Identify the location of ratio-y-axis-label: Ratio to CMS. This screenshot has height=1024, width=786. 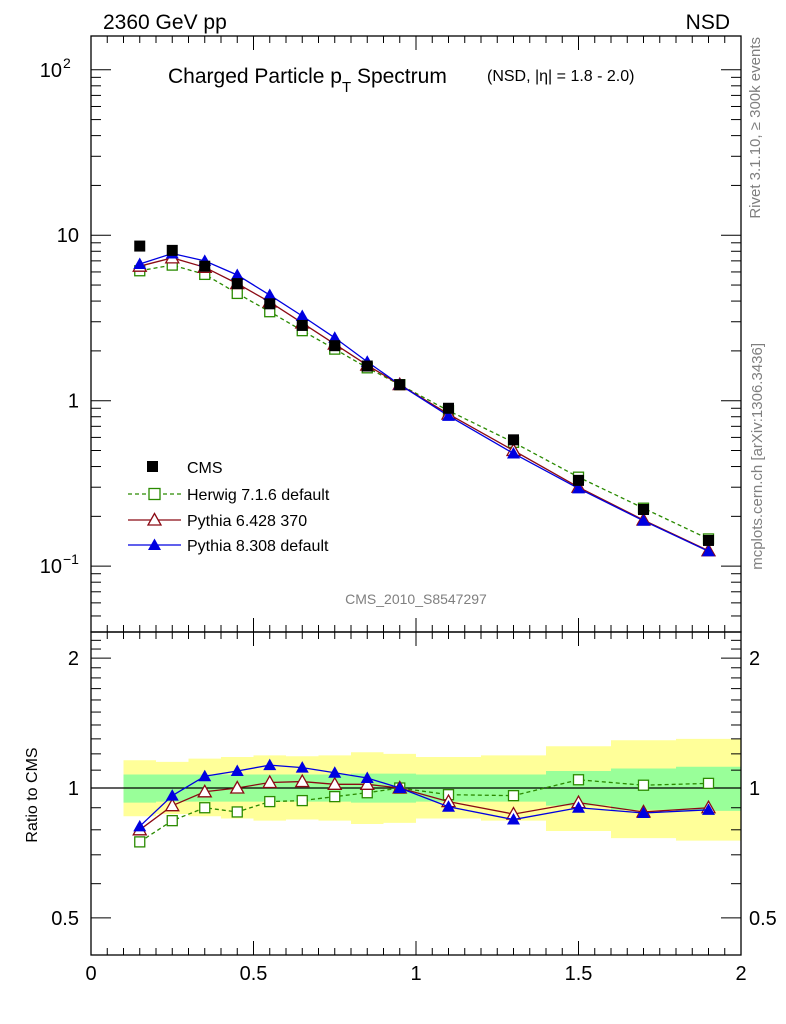
(32, 794).